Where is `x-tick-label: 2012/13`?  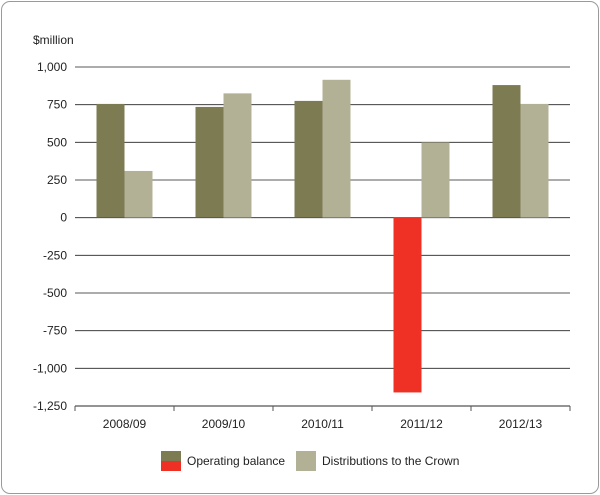 x-tick-label: 2012/13 is located at coordinates (521, 424).